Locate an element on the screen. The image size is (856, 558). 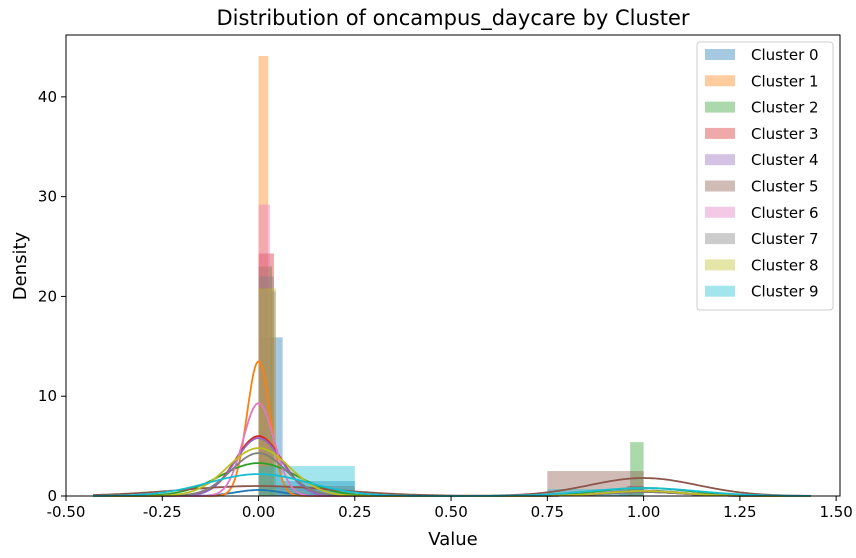
y-tick-label: 20 is located at coordinates (47, 296).